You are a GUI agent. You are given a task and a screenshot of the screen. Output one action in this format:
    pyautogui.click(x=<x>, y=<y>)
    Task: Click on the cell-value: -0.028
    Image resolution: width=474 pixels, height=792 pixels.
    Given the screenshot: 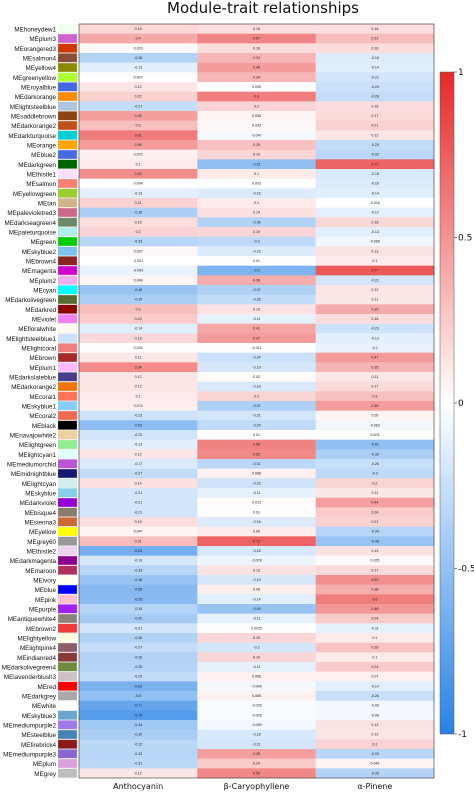 What is the action you would take?
    pyautogui.click(x=256, y=715)
    